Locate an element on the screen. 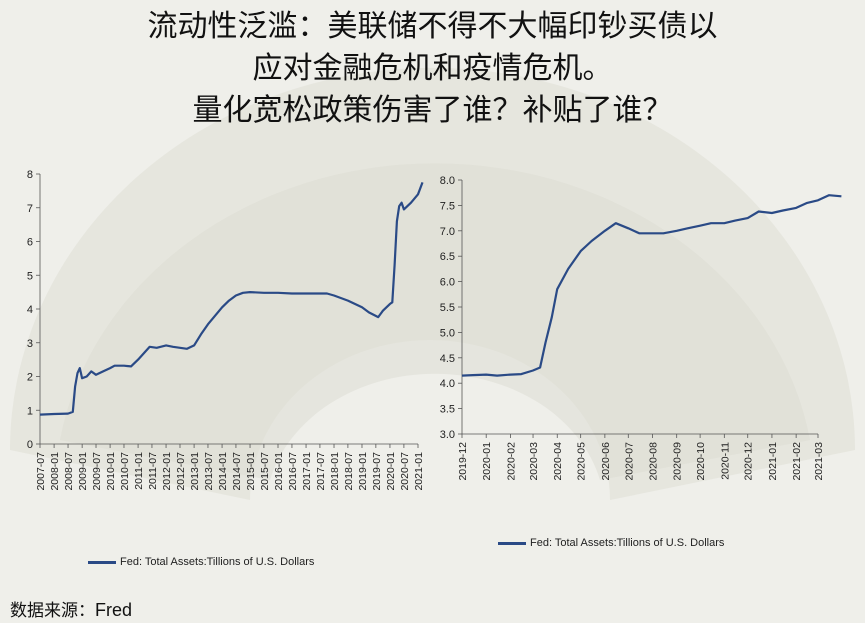  y-tick-label: 6.0 is located at coordinates (447, 283).